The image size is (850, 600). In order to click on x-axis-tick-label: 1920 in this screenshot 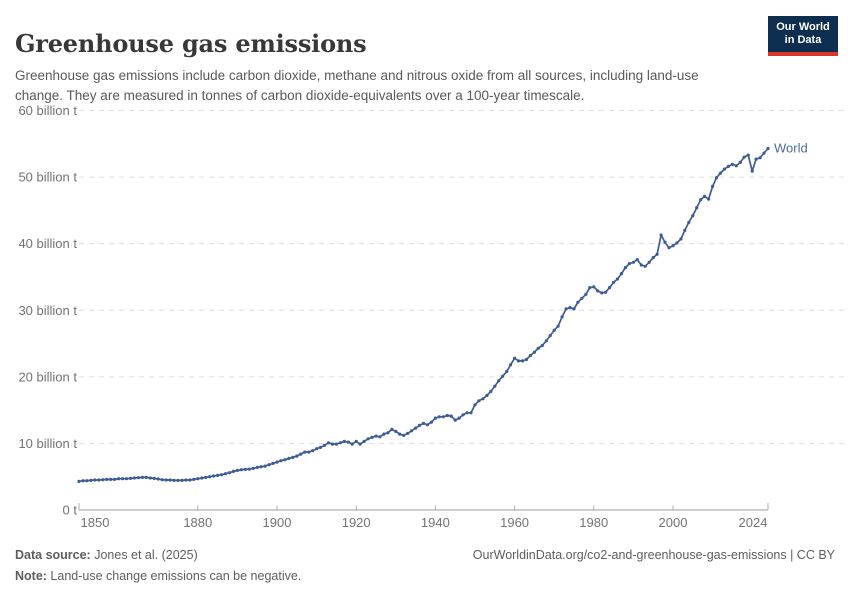, I will do `click(356, 522)`.